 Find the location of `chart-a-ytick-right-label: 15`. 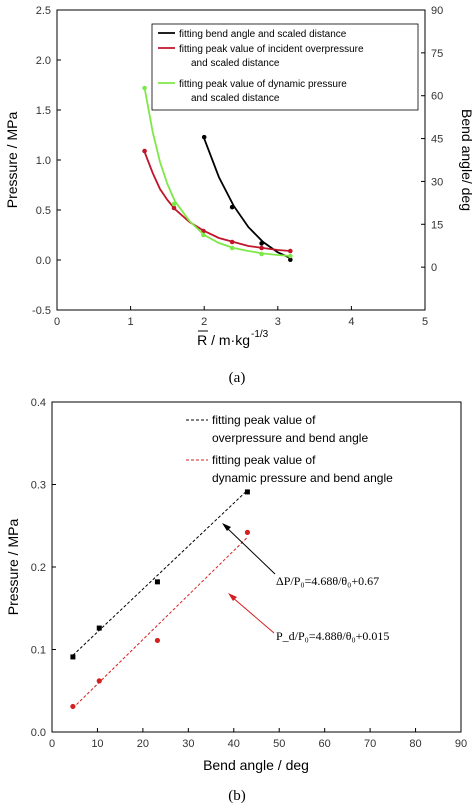

chart-a-ytick-right-label: 15 is located at coordinates (437, 225).